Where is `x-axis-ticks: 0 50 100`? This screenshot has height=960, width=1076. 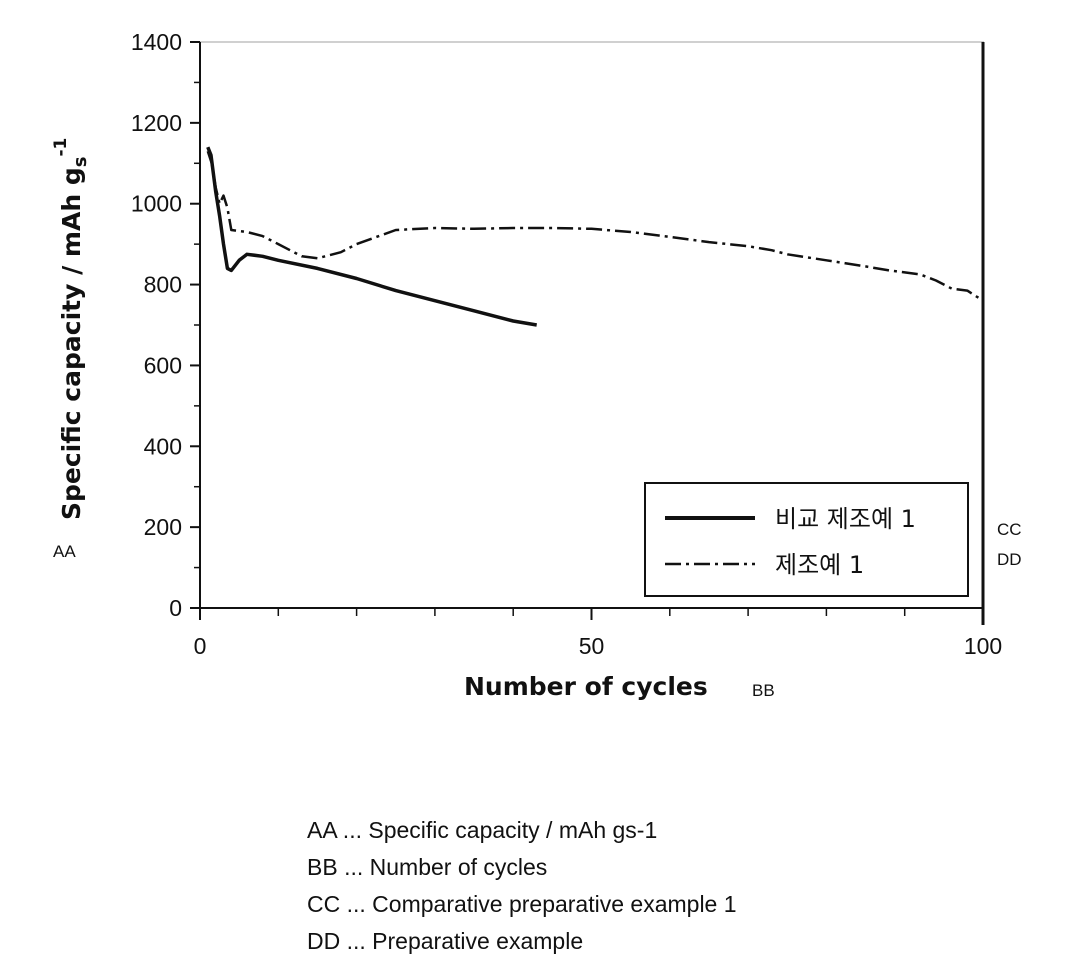
x-axis-ticks: 0 50 100 is located at coordinates (598, 633).